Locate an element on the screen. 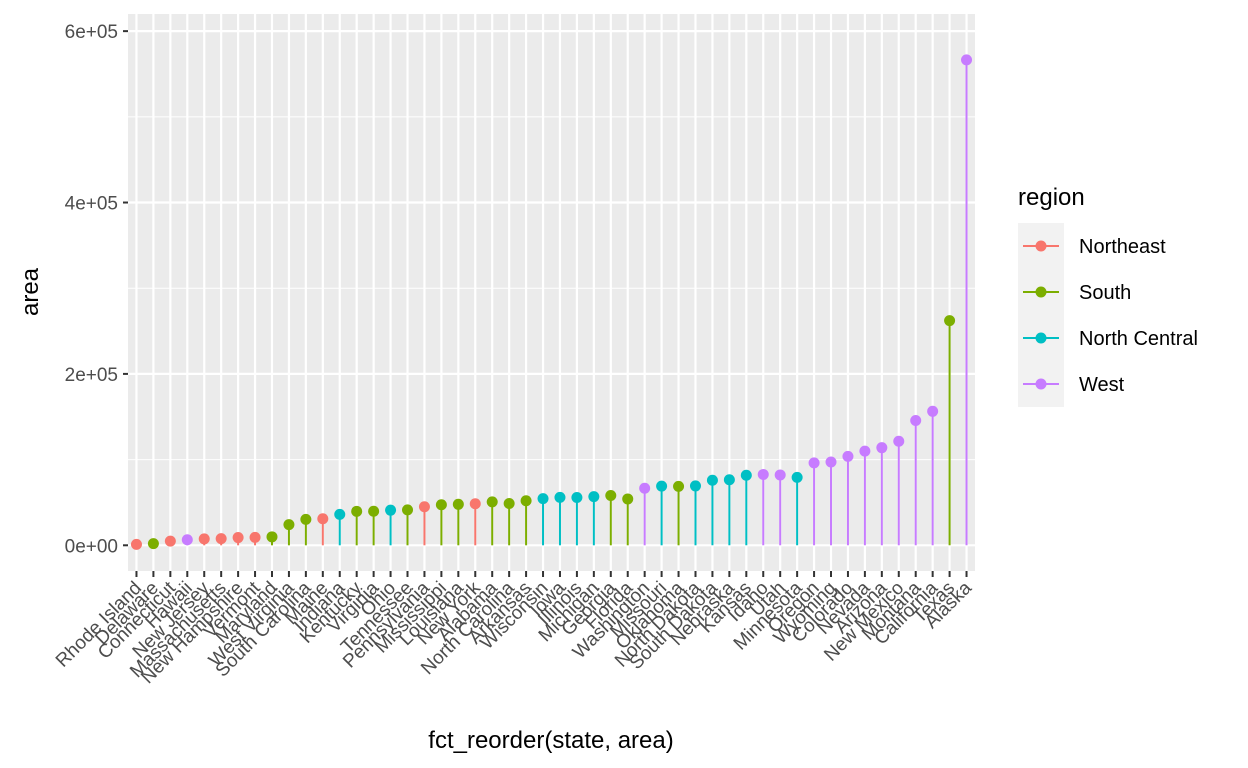 This screenshot has height=768, width=1248. x-axis-title: fct_reorder(state, area) is located at coordinates (550, 740).